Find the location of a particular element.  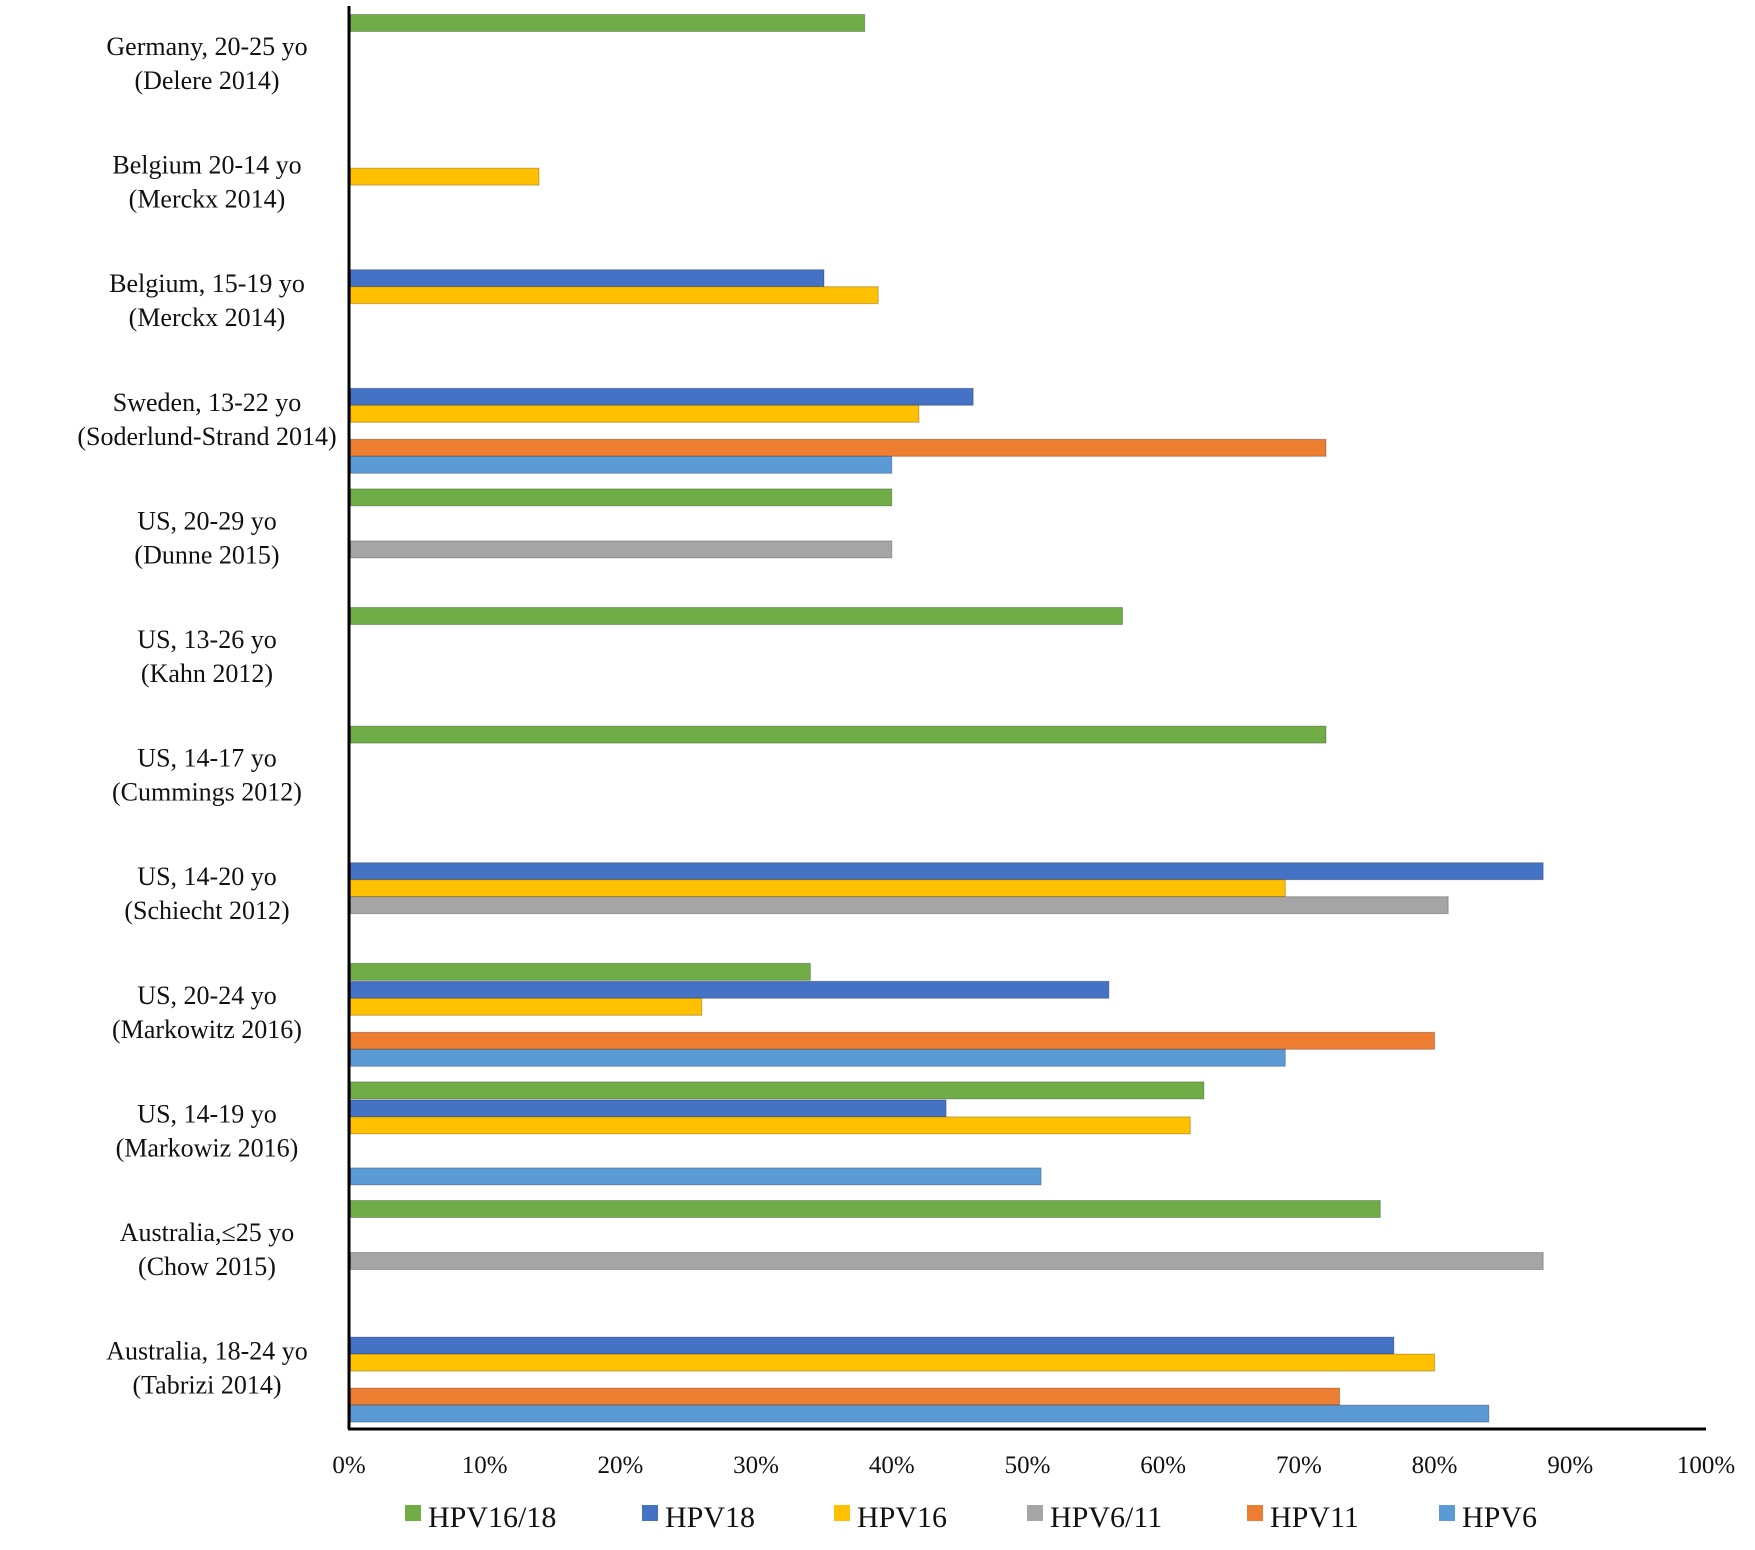

legend-label-hpv18: HPV18 is located at coordinates (710, 1517).